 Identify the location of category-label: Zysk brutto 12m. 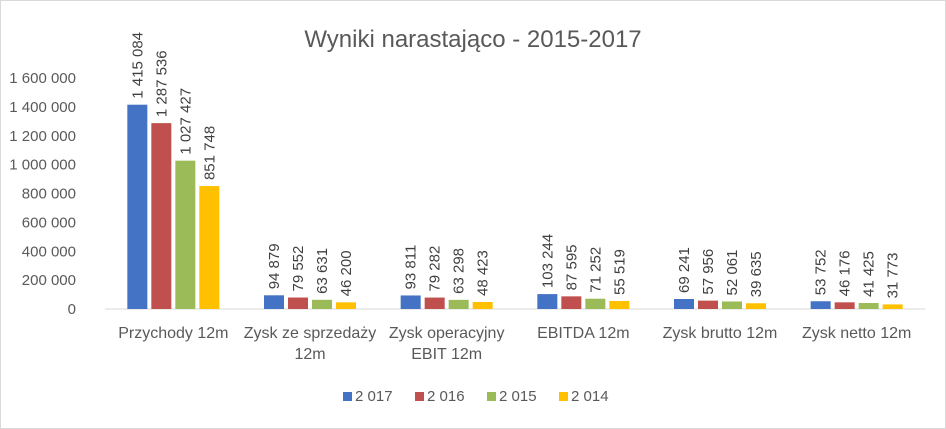
(720, 333).